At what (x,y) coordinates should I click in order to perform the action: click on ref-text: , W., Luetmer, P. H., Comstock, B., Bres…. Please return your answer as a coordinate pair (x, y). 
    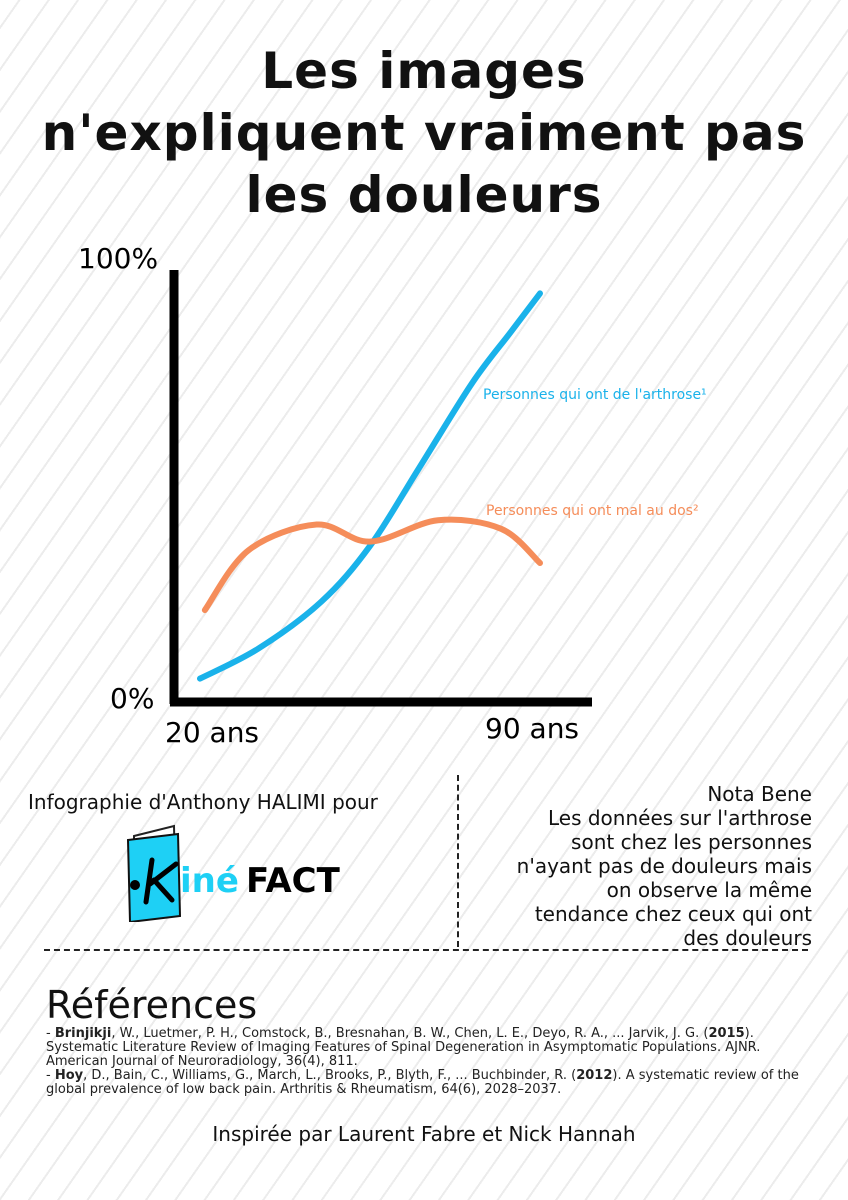
    Looking at the image, I should click on (410, 1033).